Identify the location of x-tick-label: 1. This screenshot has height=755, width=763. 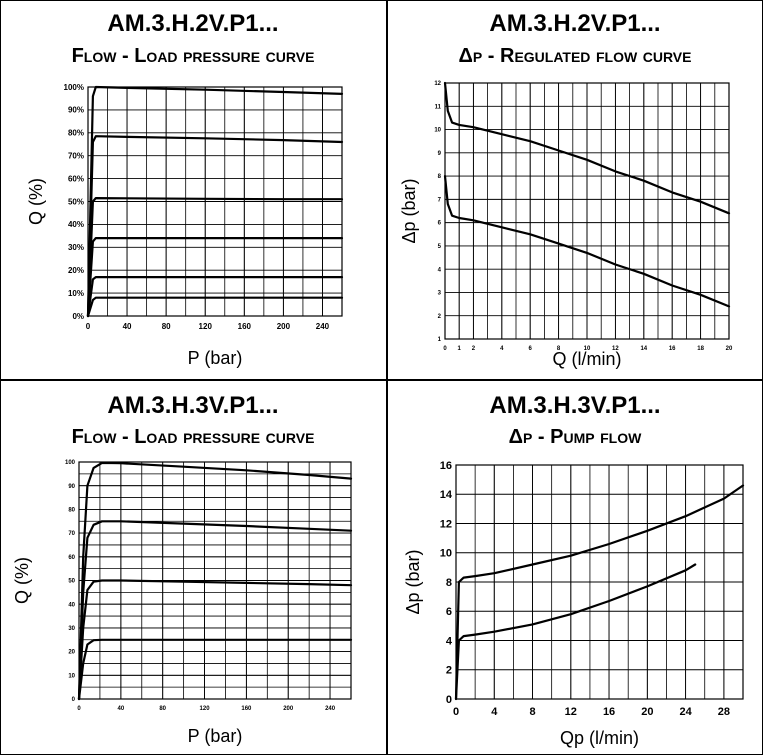
(460, 349).